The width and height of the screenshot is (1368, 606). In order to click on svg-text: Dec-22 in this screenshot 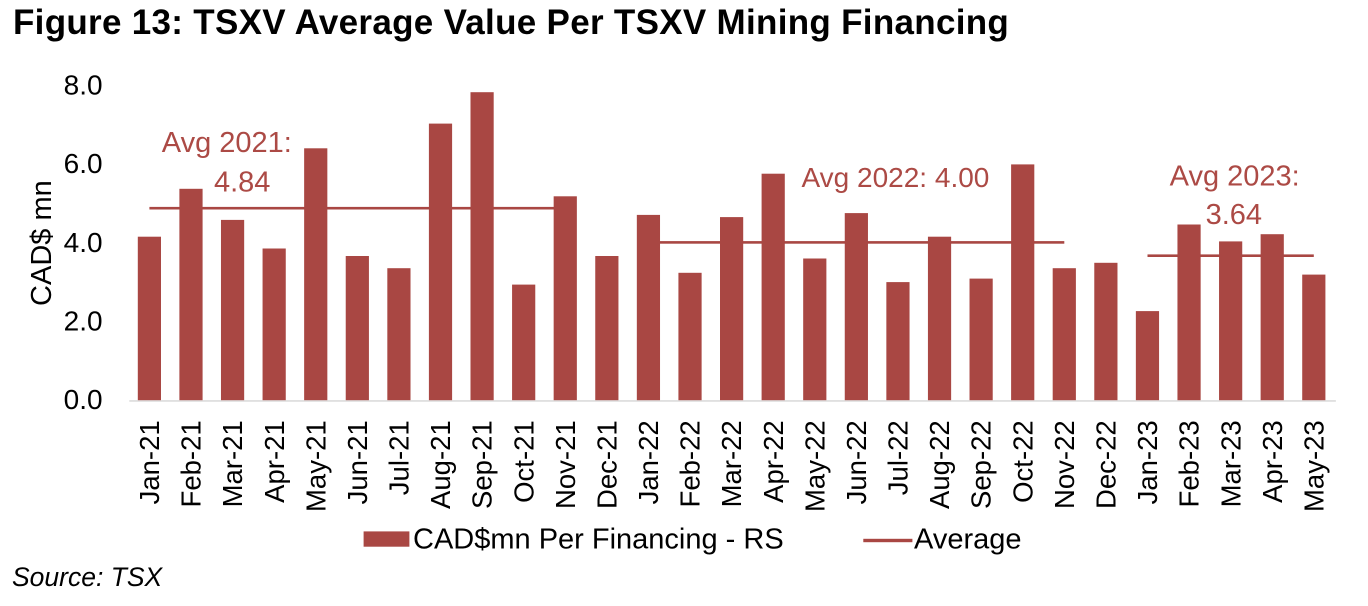, I will do `click(1106, 464)`.